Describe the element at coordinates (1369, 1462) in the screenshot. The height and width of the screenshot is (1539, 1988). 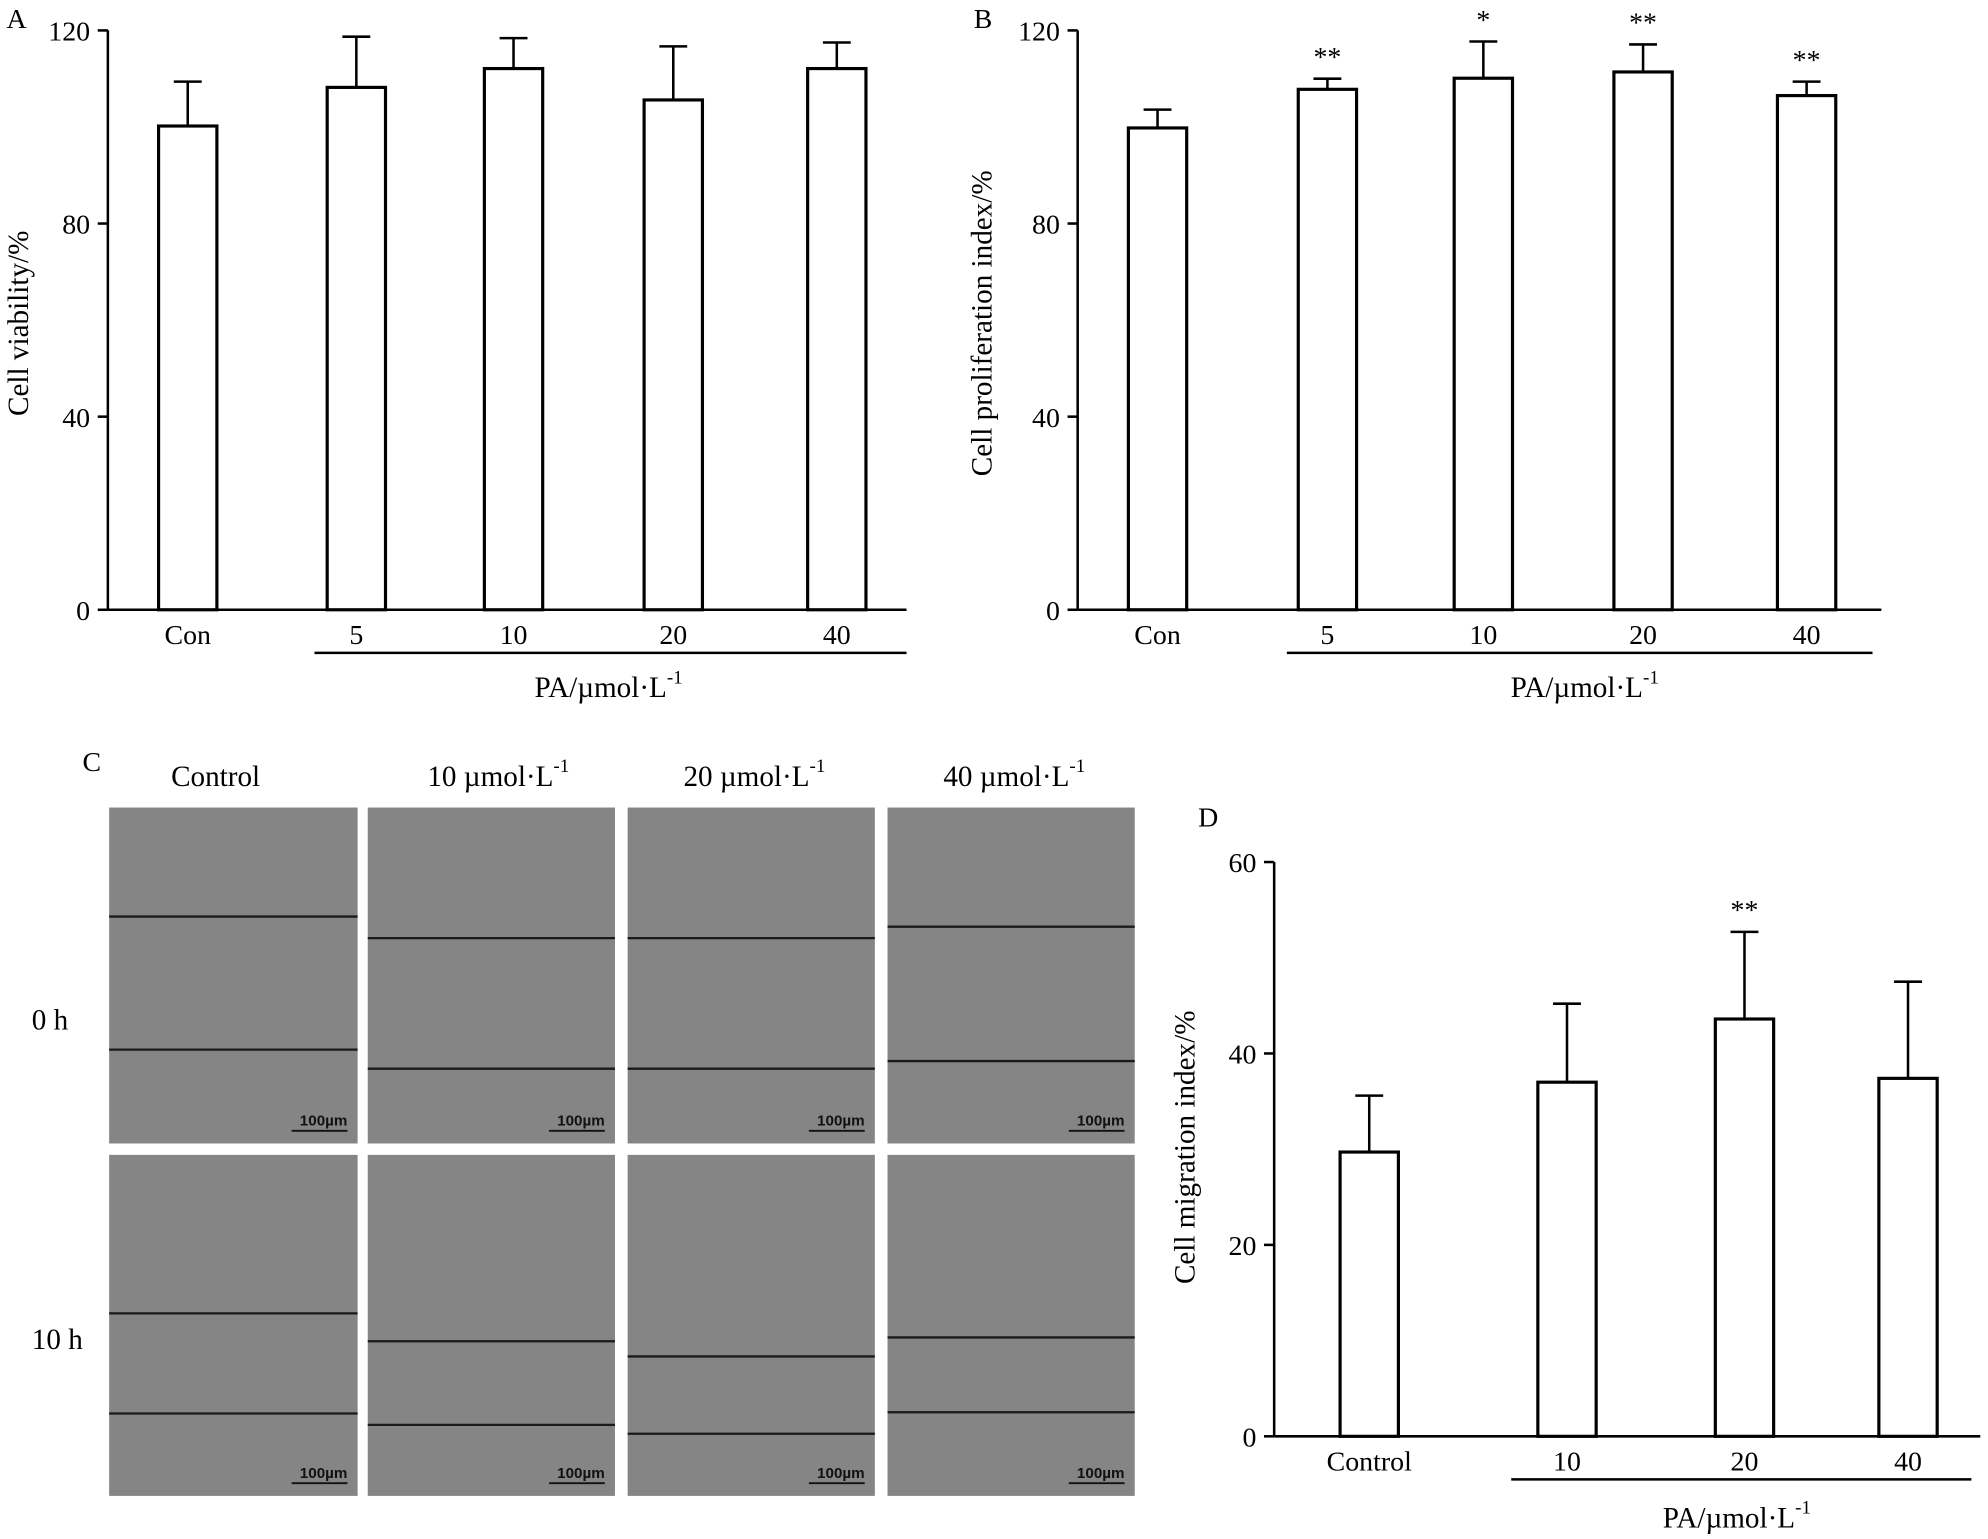
I see `x-tick-label: Control` at that location.